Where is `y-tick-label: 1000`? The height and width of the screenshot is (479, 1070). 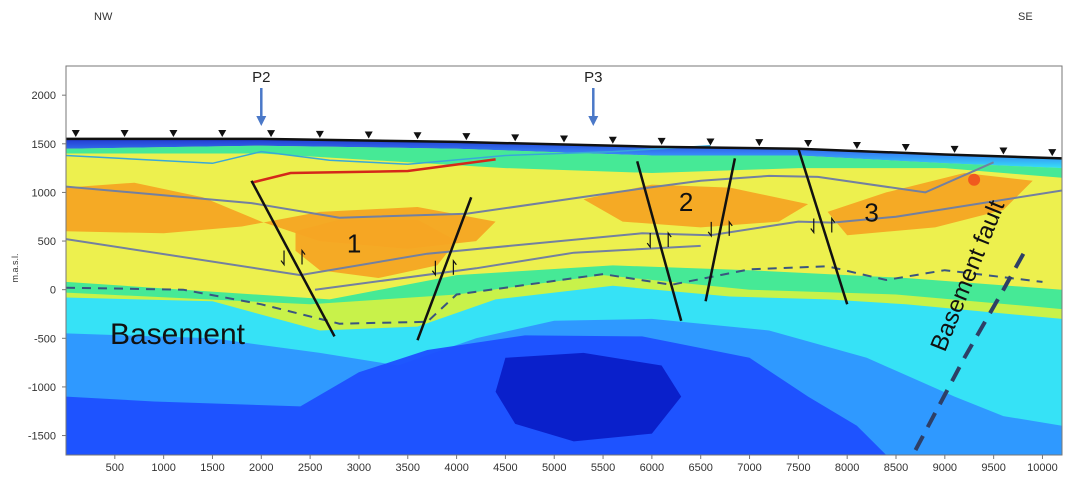
y-tick-label: 1000 is located at coordinates (44, 193).